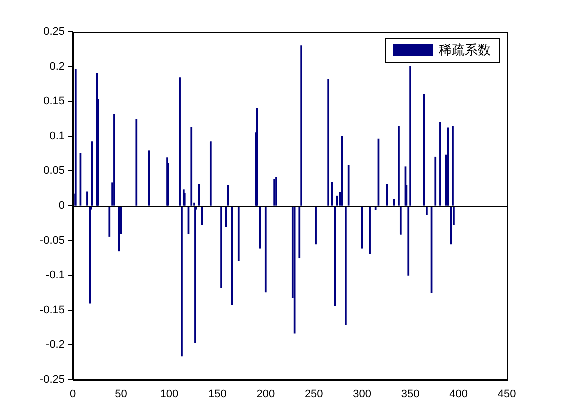  What do you see at coordinates (73, 394) in the screenshot?
I see `x-tick-label: 0` at bounding box center [73, 394].